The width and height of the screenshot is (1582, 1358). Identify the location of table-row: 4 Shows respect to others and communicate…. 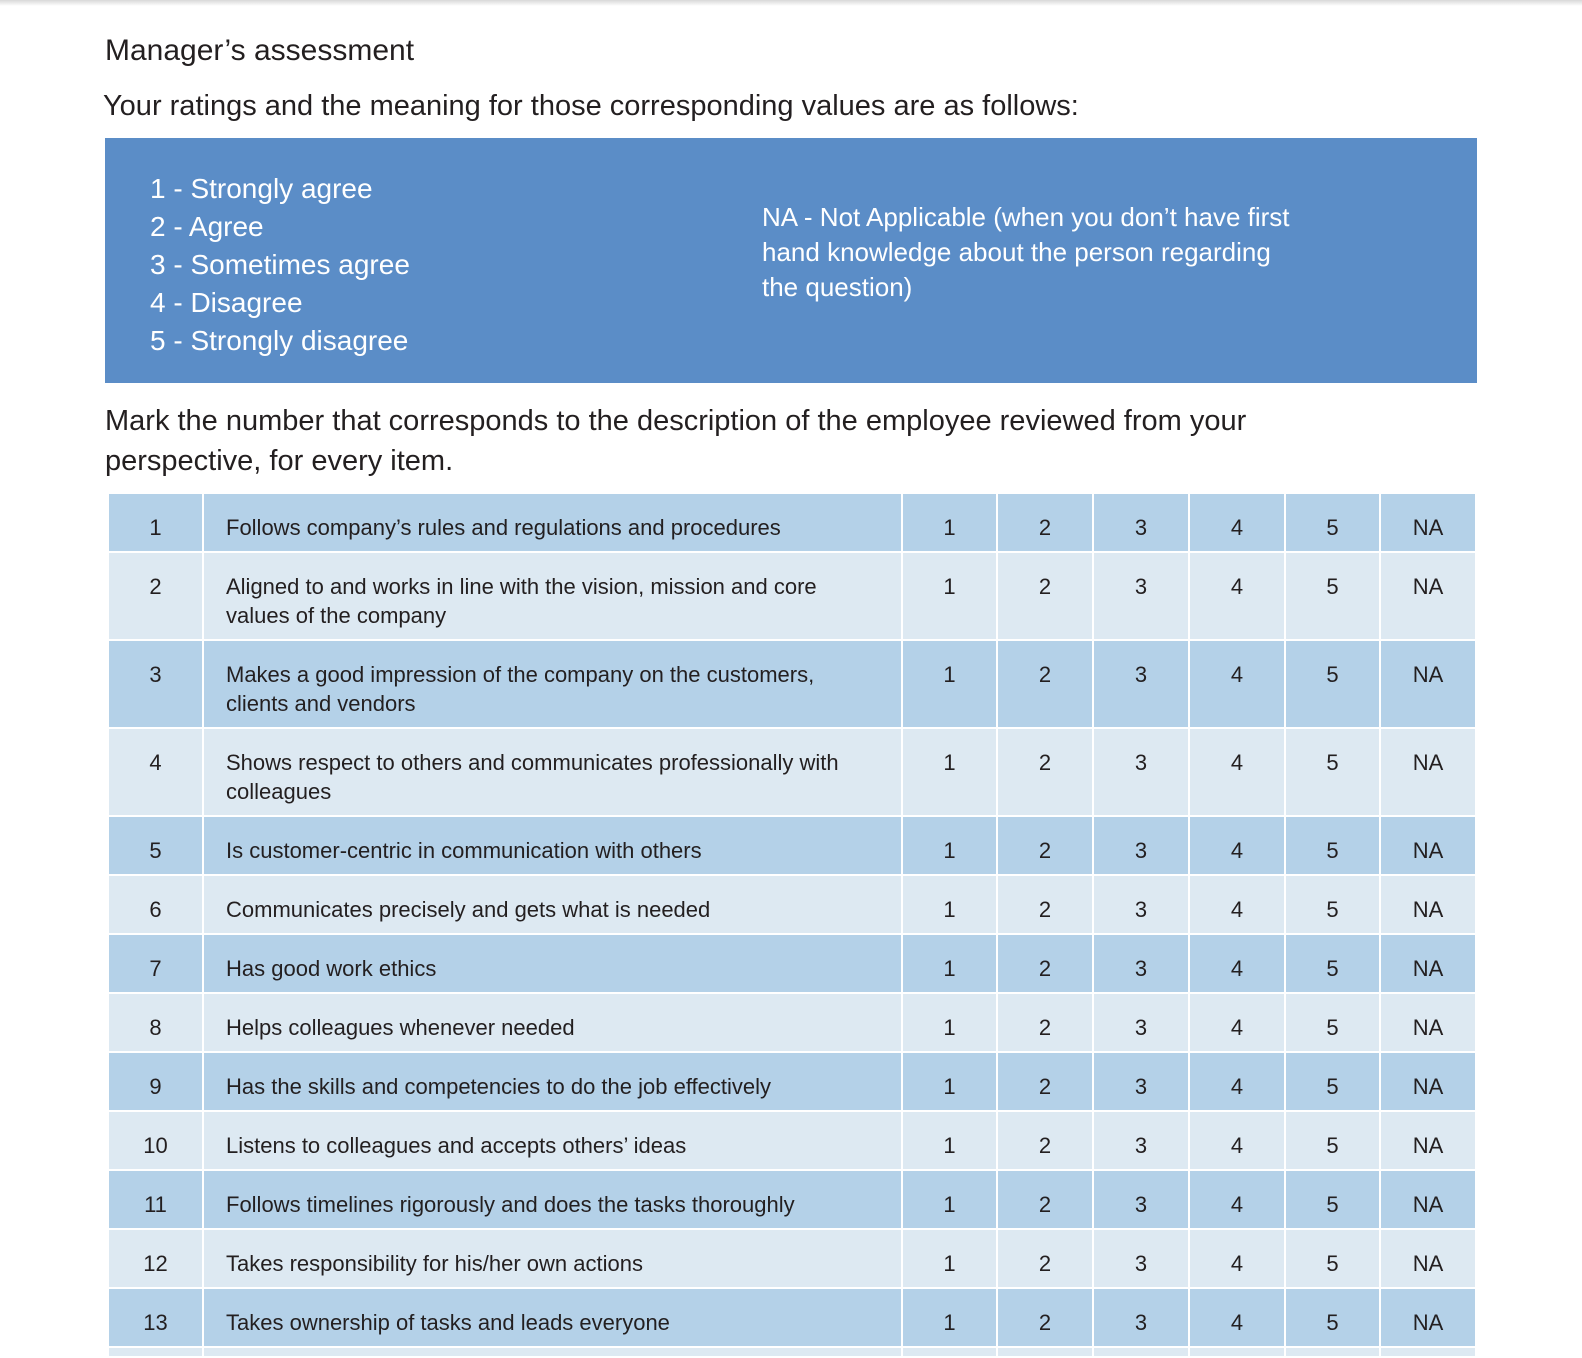
(792, 772).